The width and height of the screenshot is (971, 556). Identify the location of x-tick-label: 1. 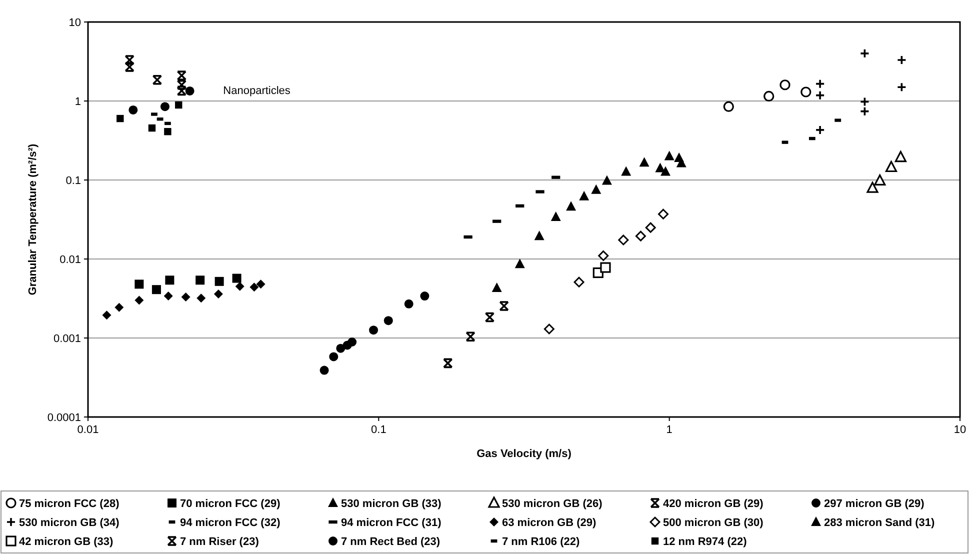
(669, 430).